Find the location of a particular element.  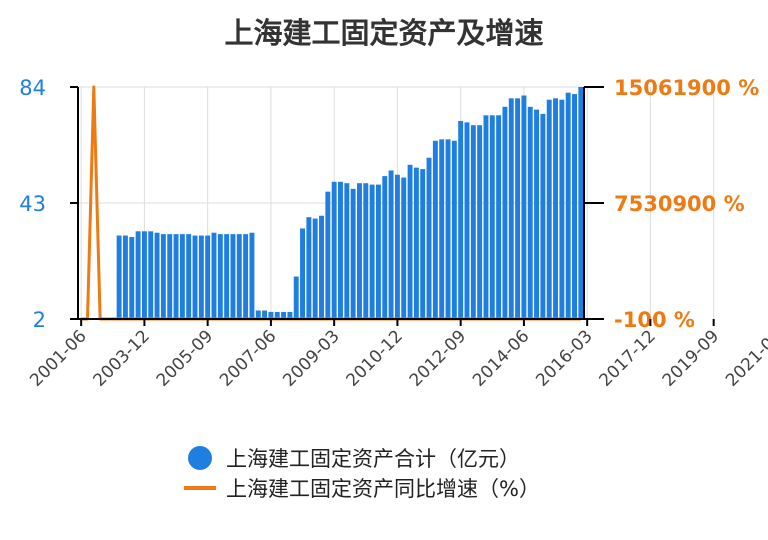

x-tick-label: 2010-12 is located at coordinates (375, 358).